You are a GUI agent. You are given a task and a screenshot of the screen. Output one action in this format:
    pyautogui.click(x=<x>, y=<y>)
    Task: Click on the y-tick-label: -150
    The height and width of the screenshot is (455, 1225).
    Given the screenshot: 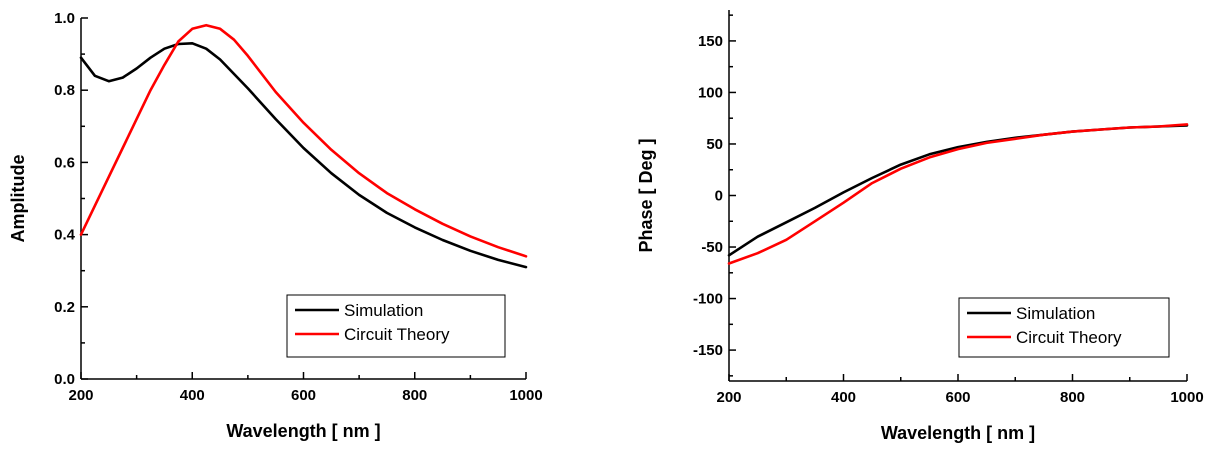 What is the action you would take?
    pyautogui.click(x=708, y=350)
    